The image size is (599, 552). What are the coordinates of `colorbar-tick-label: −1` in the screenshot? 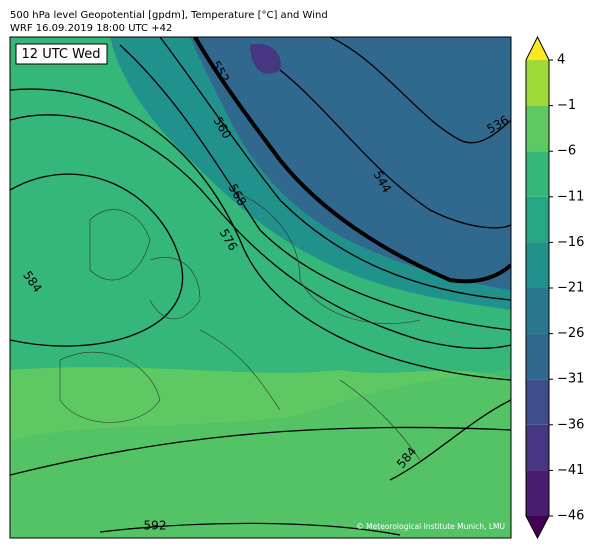 It's located at (566, 105).